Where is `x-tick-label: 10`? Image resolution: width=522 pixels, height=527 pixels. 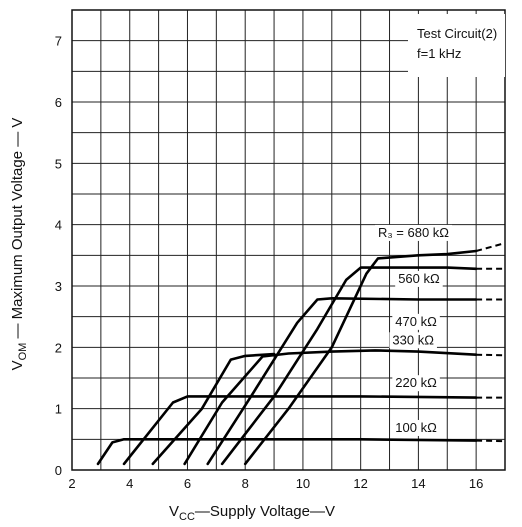
x-tick-label: 10 is located at coordinates (303, 483).